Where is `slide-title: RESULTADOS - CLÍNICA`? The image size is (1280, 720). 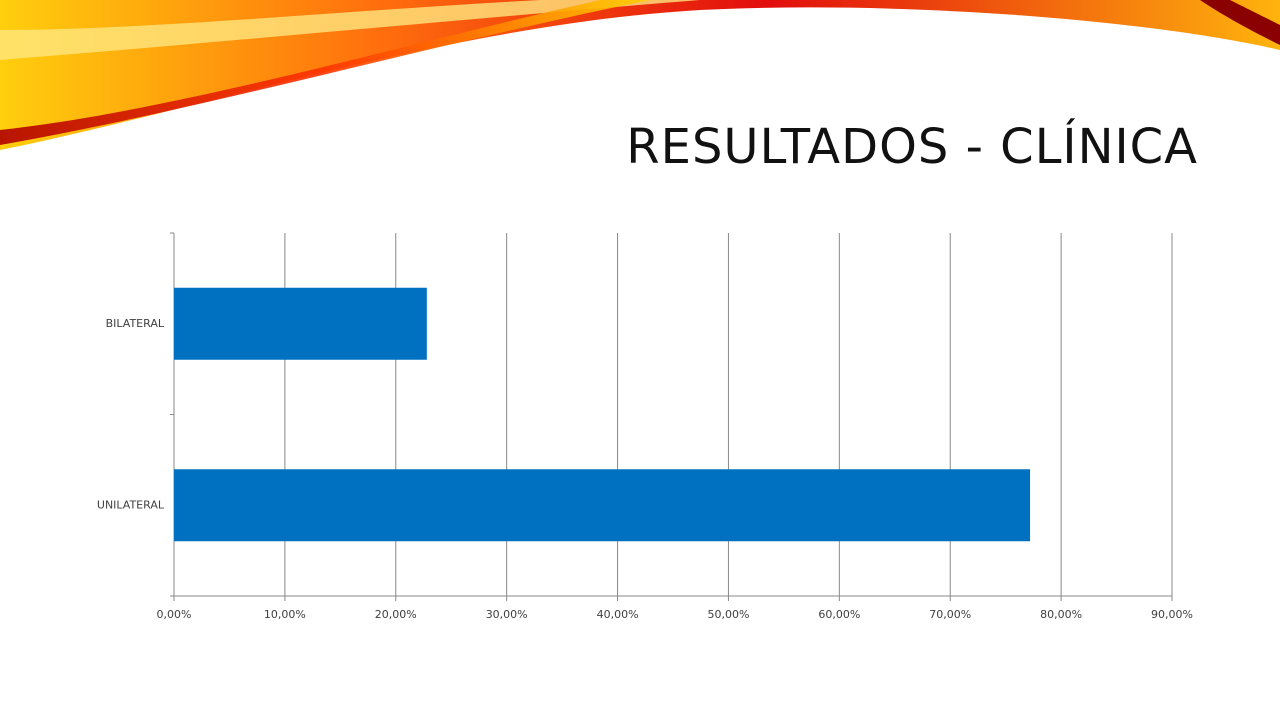
slide-title: RESULTADOS - CLÍNICA is located at coordinates (912, 146).